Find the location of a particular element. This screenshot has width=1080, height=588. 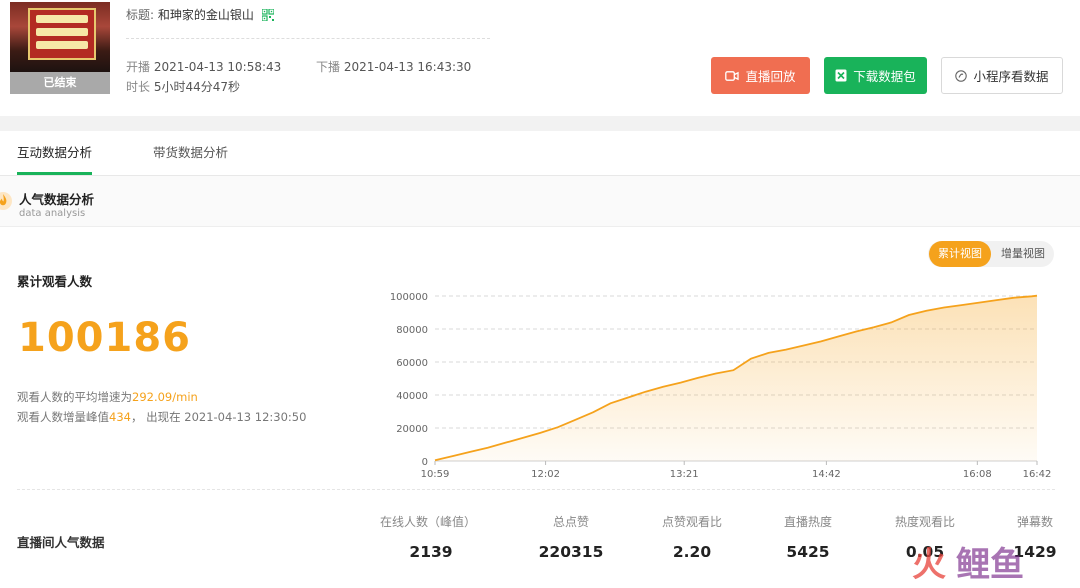

avg-growth-label: 观看人数的平均增速为 is located at coordinates (74, 397).